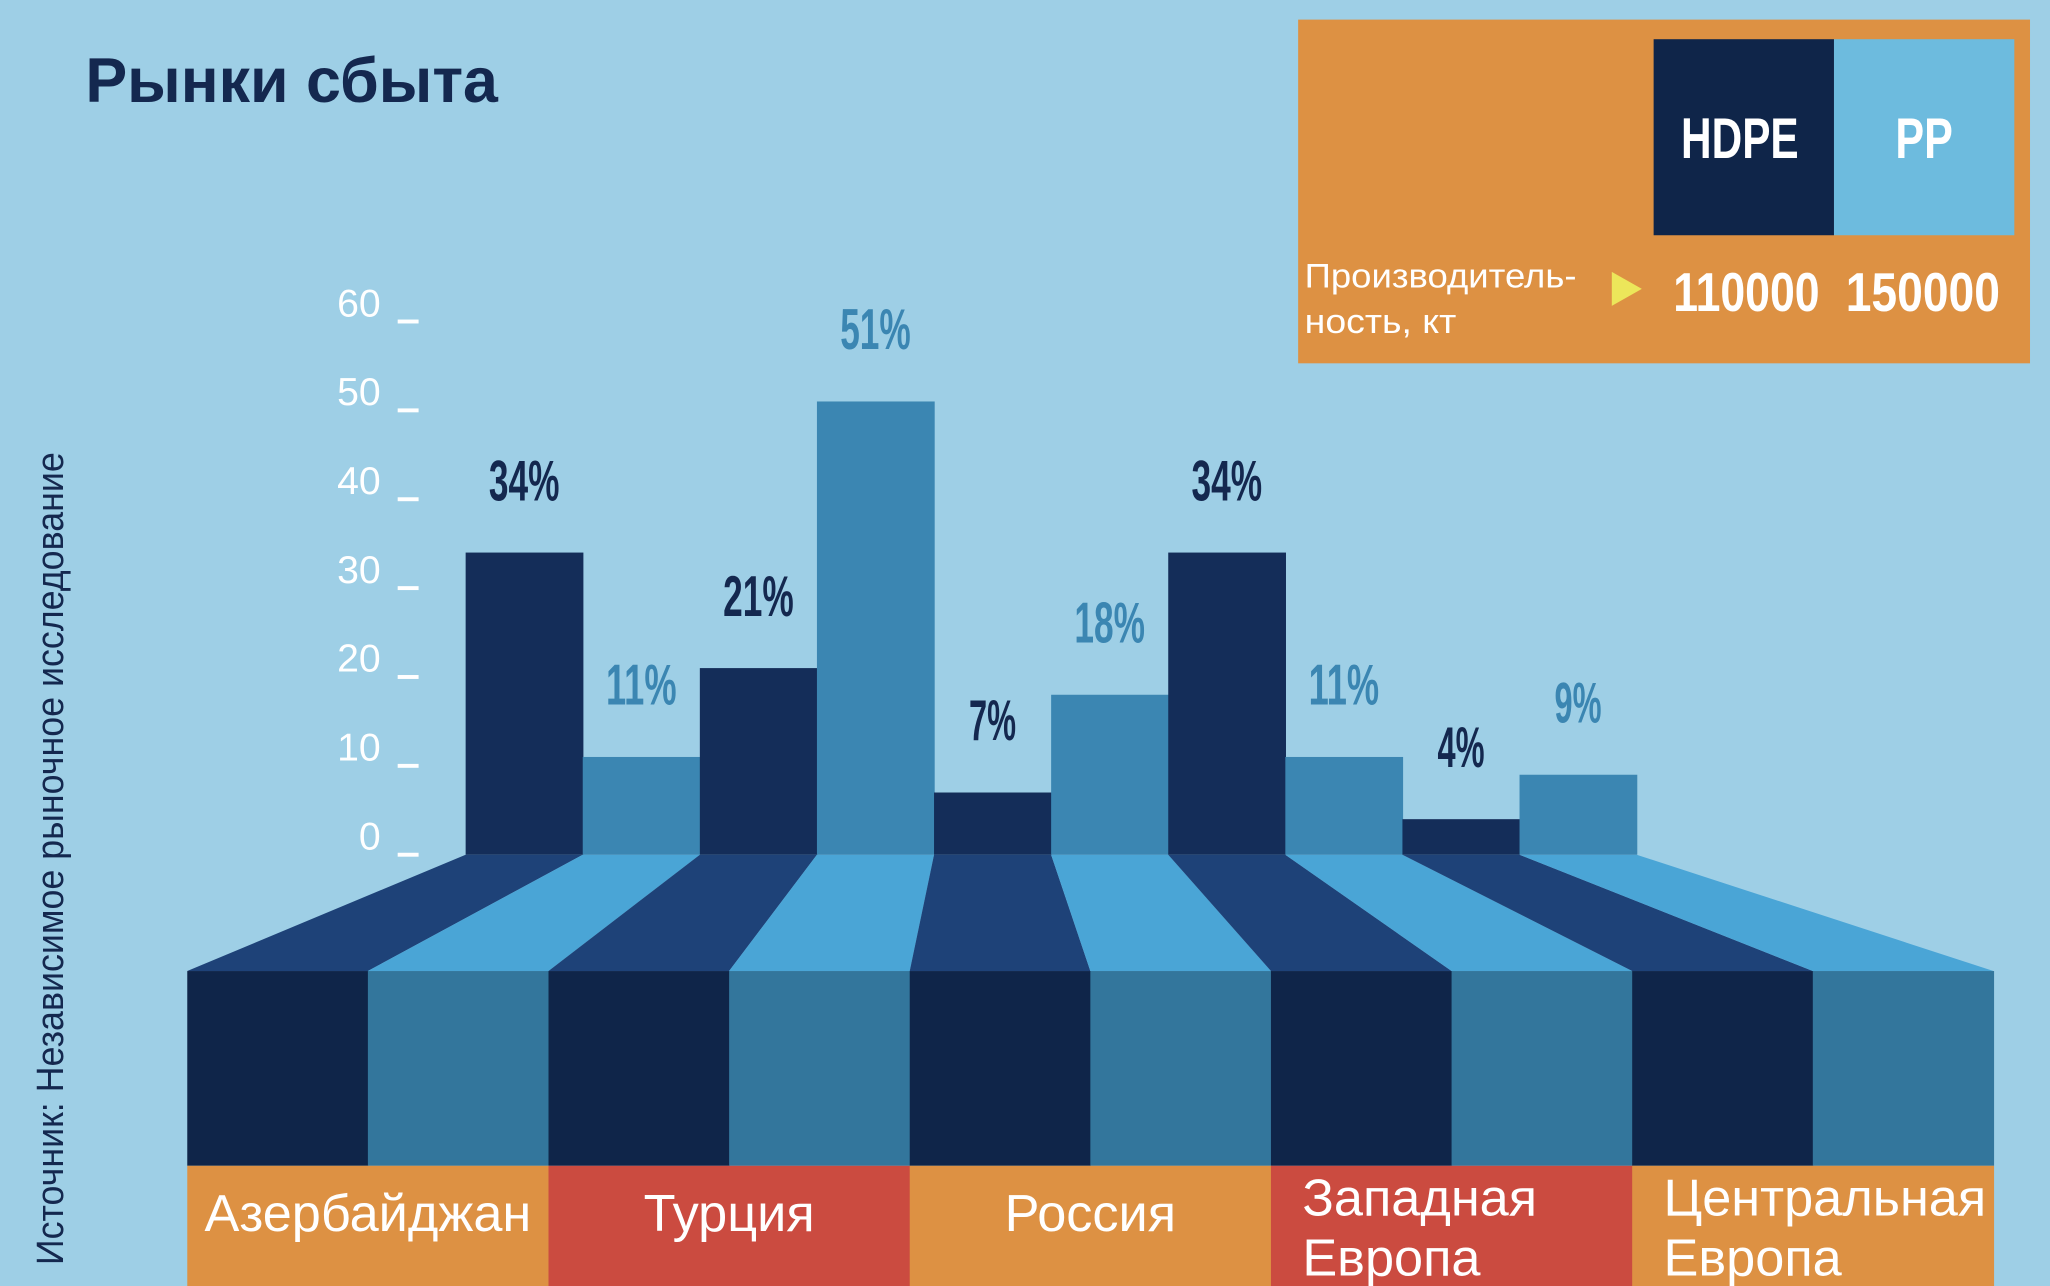 The height and width of the screenshot is (1286, 2050). Describe the element at coordinates (758, 597) in the screenshot. I see `bar-value-label: 21%` at that location.